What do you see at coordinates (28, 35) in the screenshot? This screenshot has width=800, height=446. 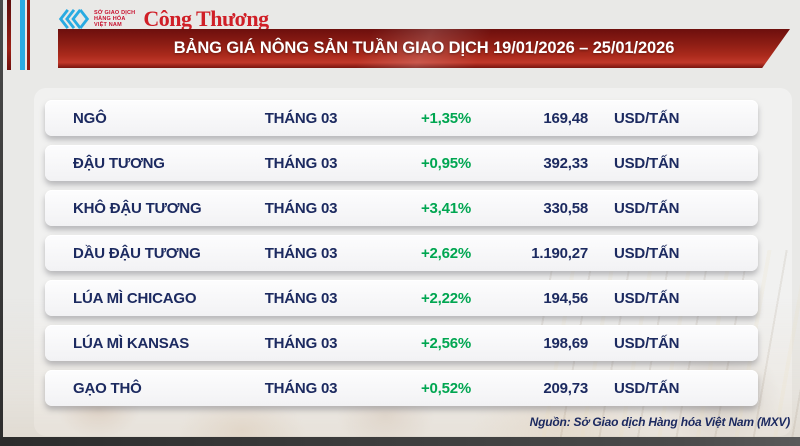 I see `left-stripe-darkred` at bounding box center [28, 35].